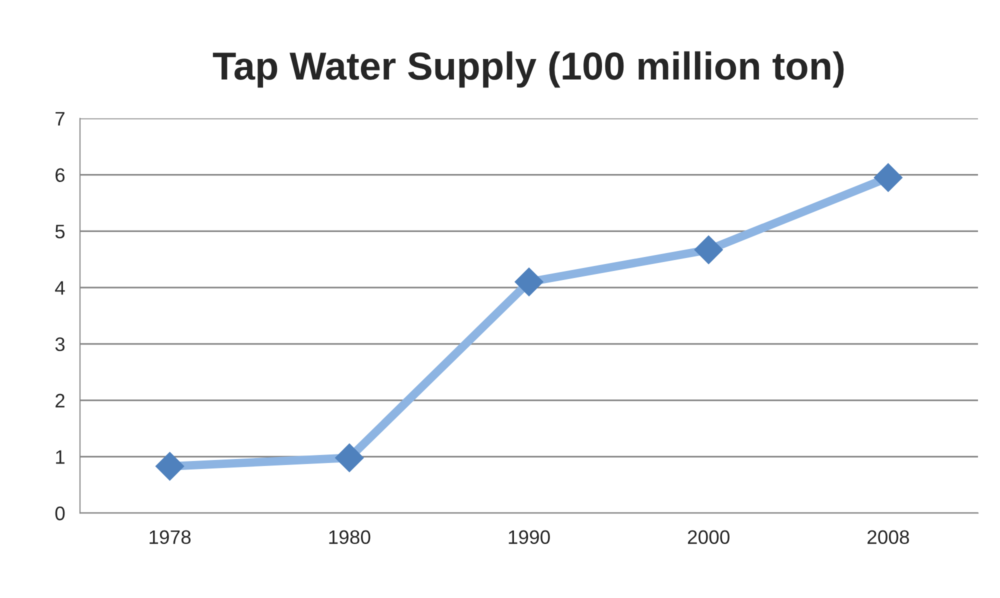 The height and width of the screenshot is (598, 1000). I want to click on y-tick-label: 7, so click(60, 119).